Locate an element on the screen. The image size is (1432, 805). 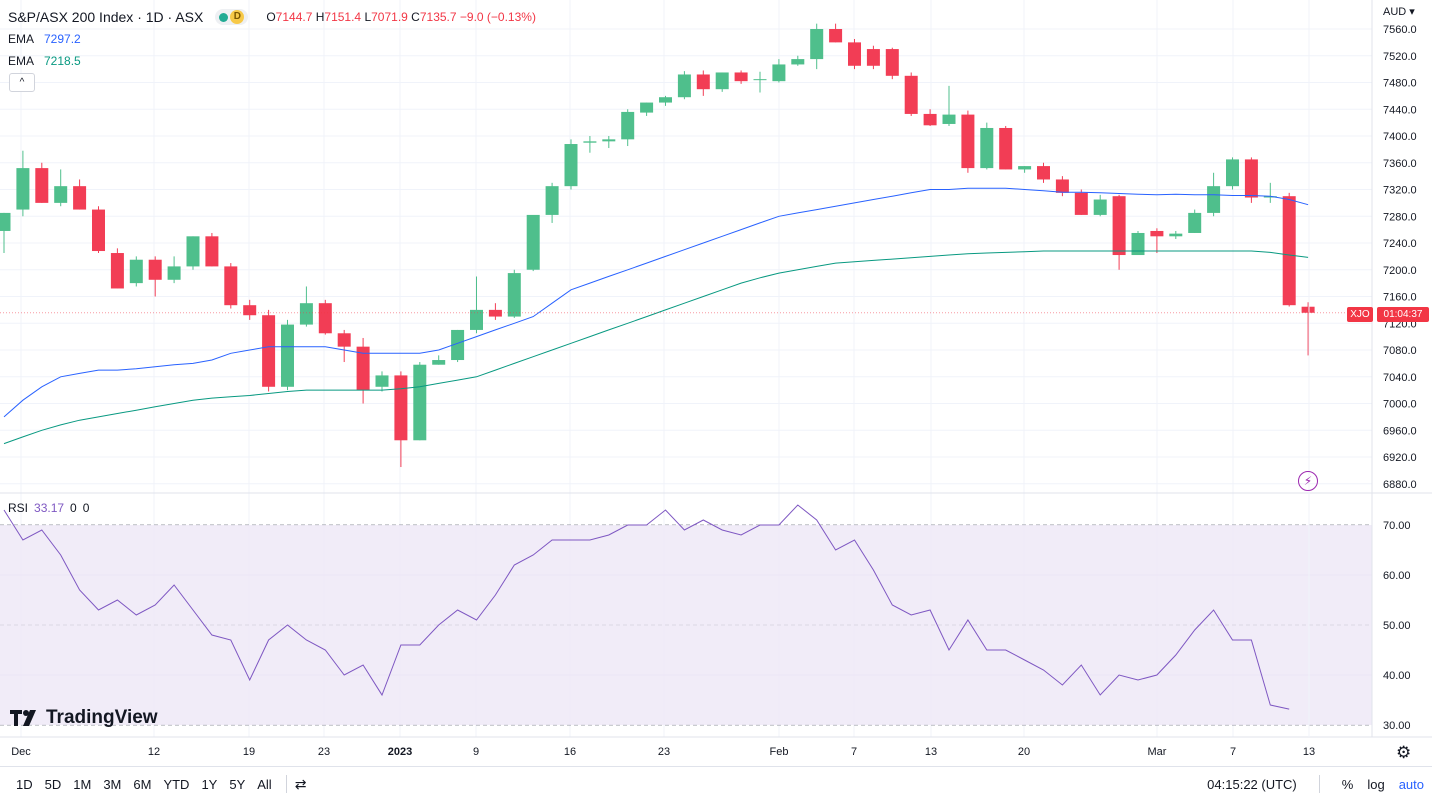
rsi-legend: RSI 33.17 0 0 is located at coordinates (48, 508).